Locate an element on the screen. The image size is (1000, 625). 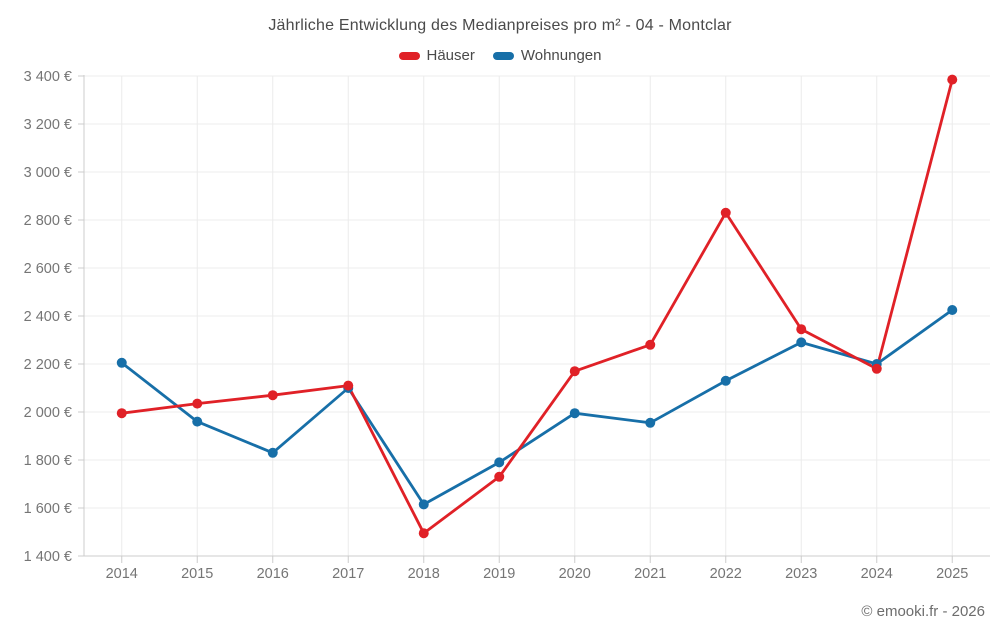
y-tick-label: 2 000 € is located at coordinates (48, 413).